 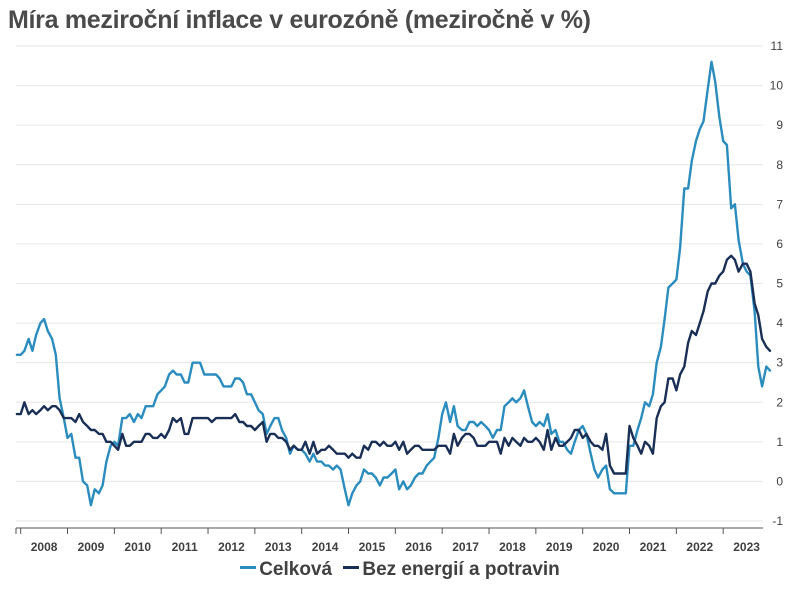 What do you see at coordinates (278, 547) in the screenshot?
I see `x-tick-label-2013: 2013` at bounding box center [278, 547].